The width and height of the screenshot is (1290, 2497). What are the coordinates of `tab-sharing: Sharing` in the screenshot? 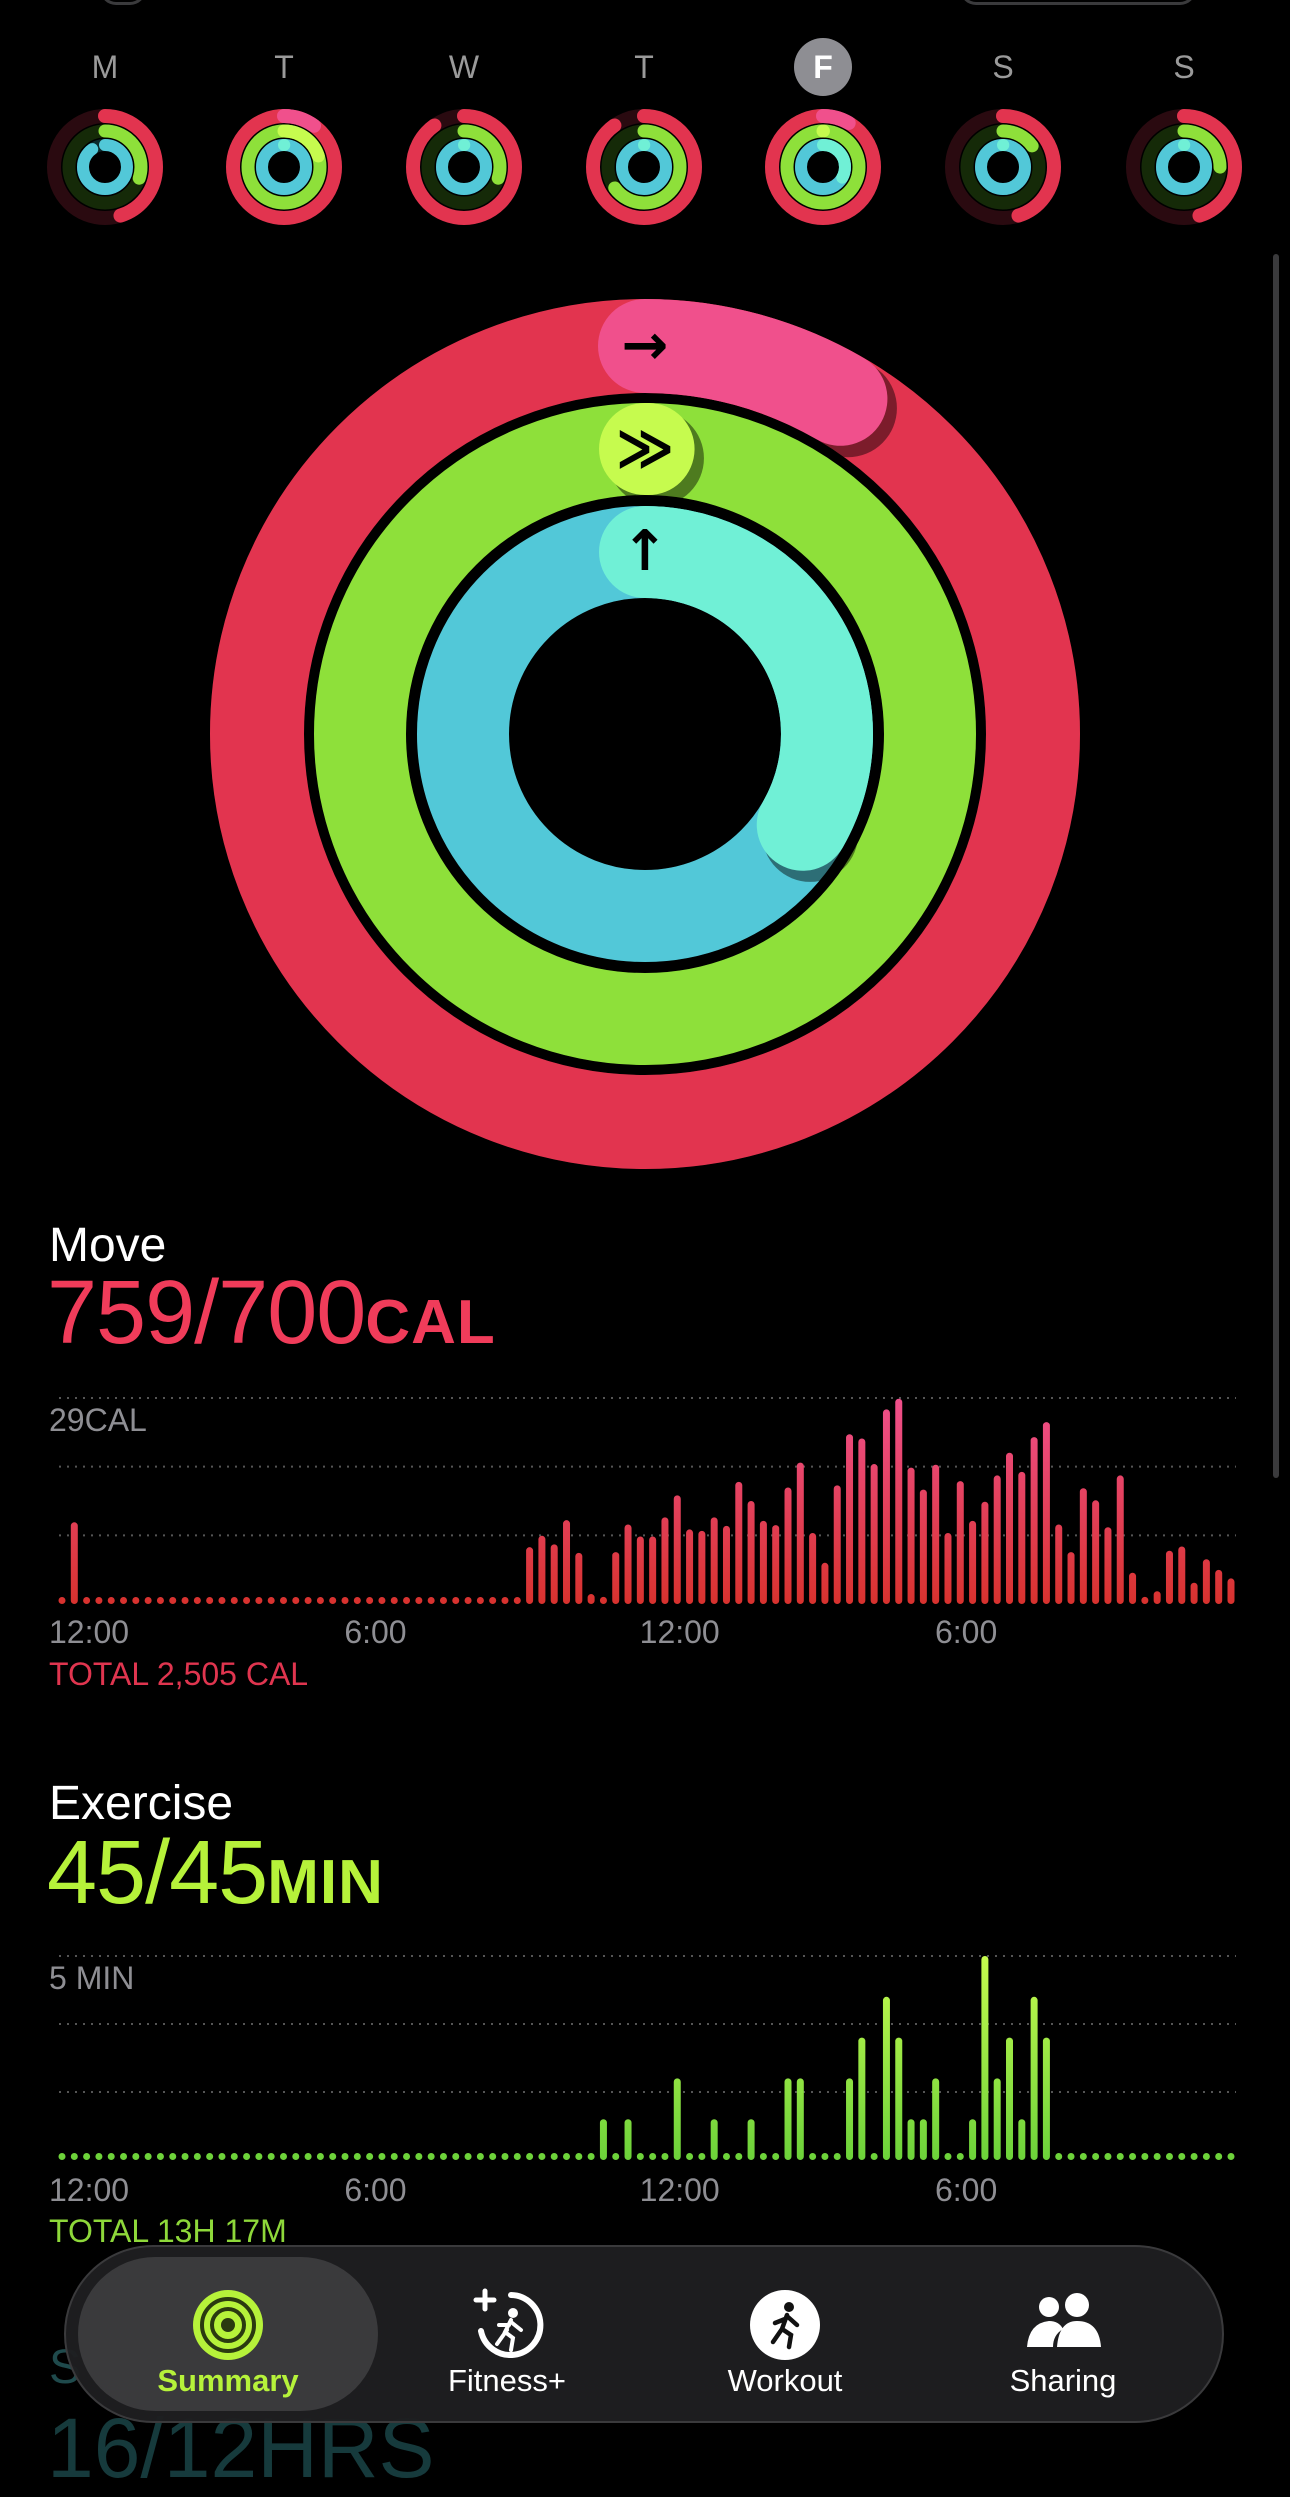 It's located at (1063, 2334).